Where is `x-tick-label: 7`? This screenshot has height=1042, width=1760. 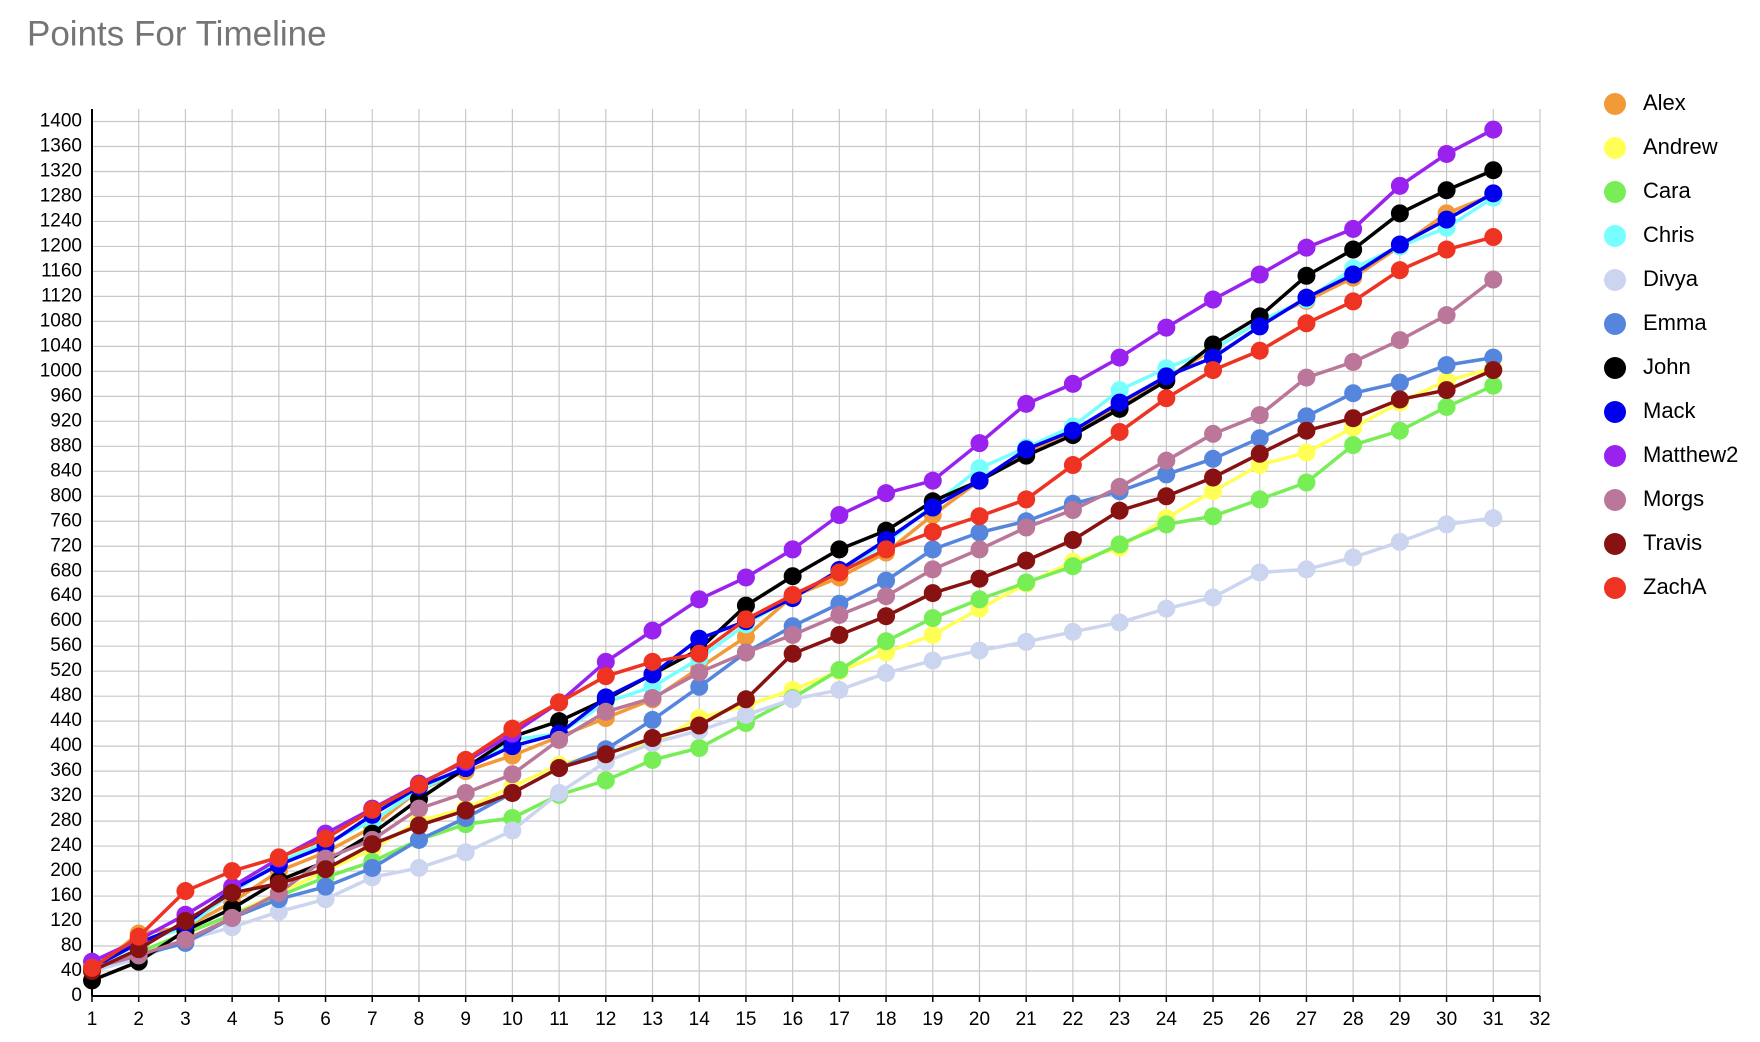
x-tick-label: 7 is located at coordinates (372, 1019).